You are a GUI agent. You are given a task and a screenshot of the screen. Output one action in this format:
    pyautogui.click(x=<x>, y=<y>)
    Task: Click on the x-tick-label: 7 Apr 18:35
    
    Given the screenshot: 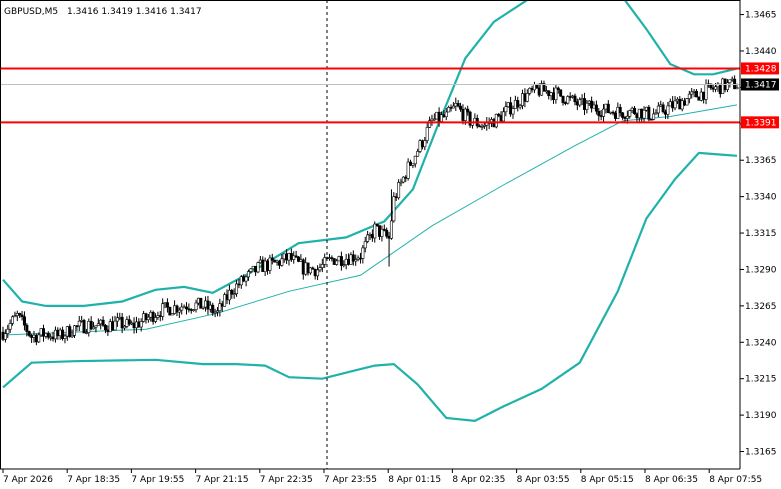 What is the action you would take?
    pyautogui.click(x=93, y=480)
    